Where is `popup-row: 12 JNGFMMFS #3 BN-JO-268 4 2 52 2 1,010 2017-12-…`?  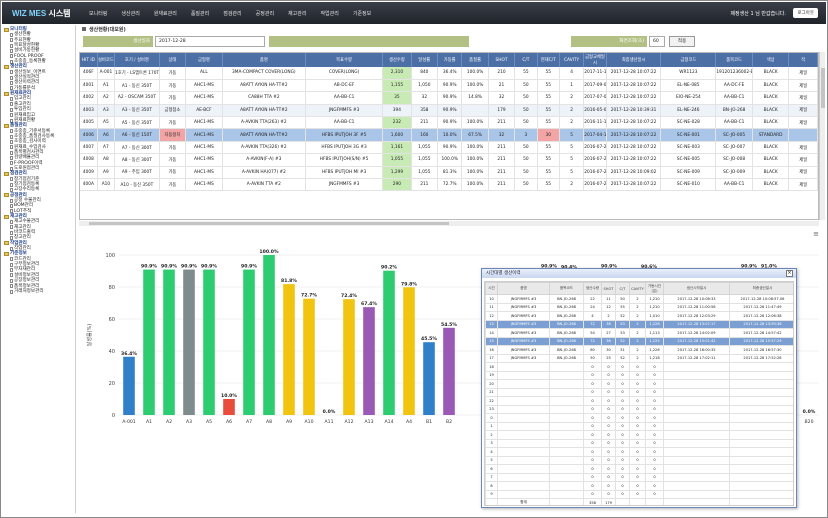 popup-row: 12 JNGFMMFS #3 BN-JO-268 4 2 52 2 1,010 2017-12-… is located at coordinates (639, 316).